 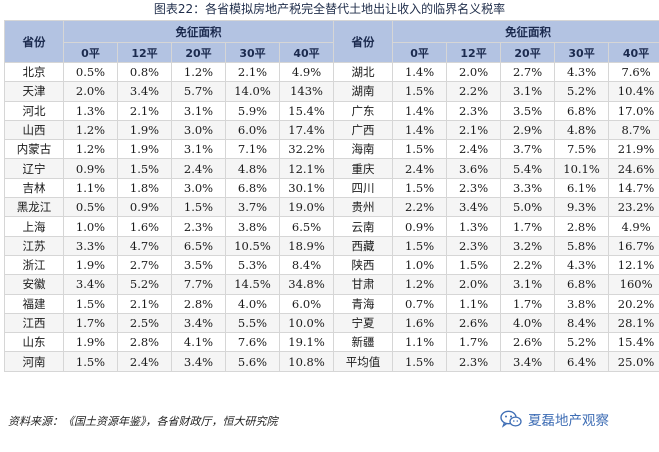 I want to click on province-cell: 辽宁, so click(x=34, y=168).